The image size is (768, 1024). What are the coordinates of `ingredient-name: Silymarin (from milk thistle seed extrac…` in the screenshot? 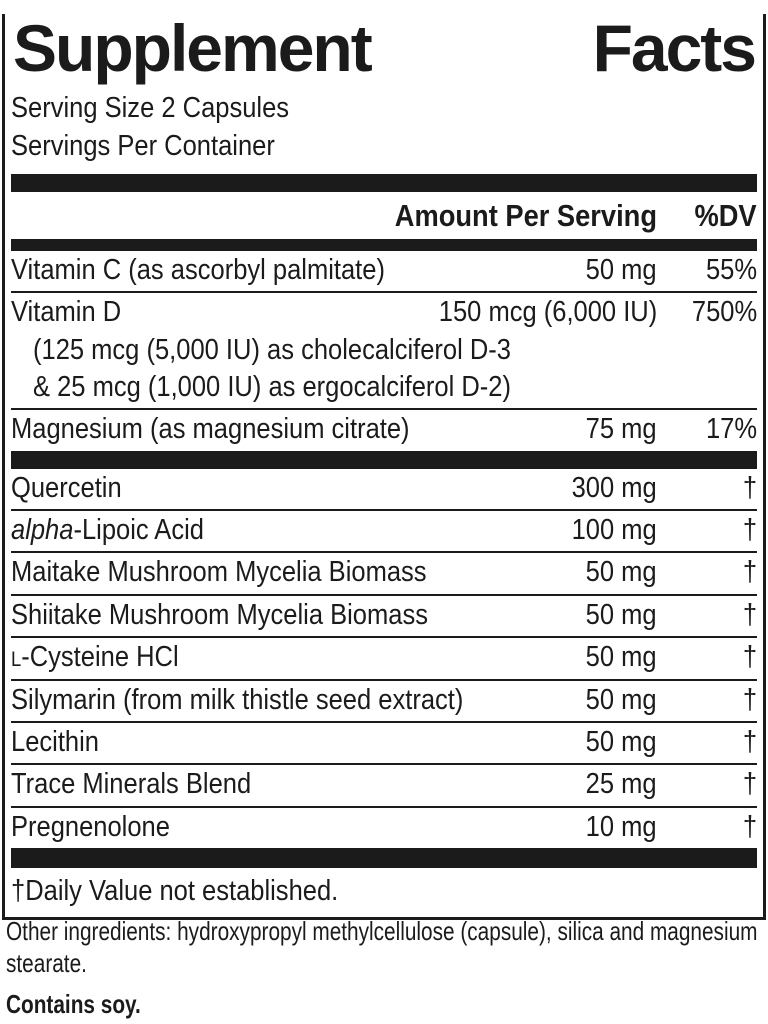 It's located at (237, 699).